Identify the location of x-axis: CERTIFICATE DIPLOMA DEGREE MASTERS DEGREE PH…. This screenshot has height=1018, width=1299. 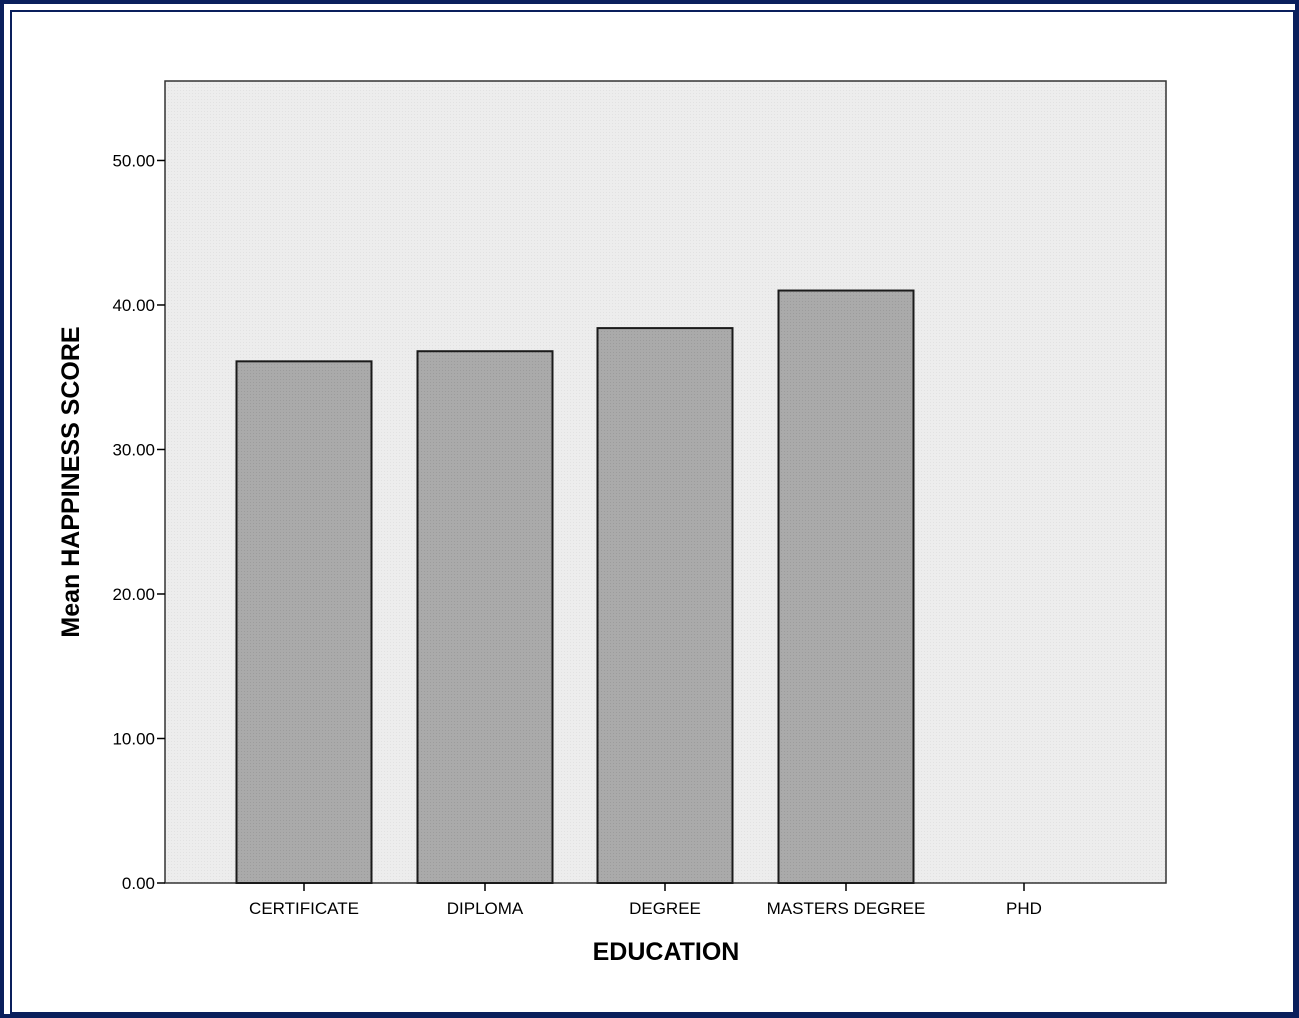
(645, 900).